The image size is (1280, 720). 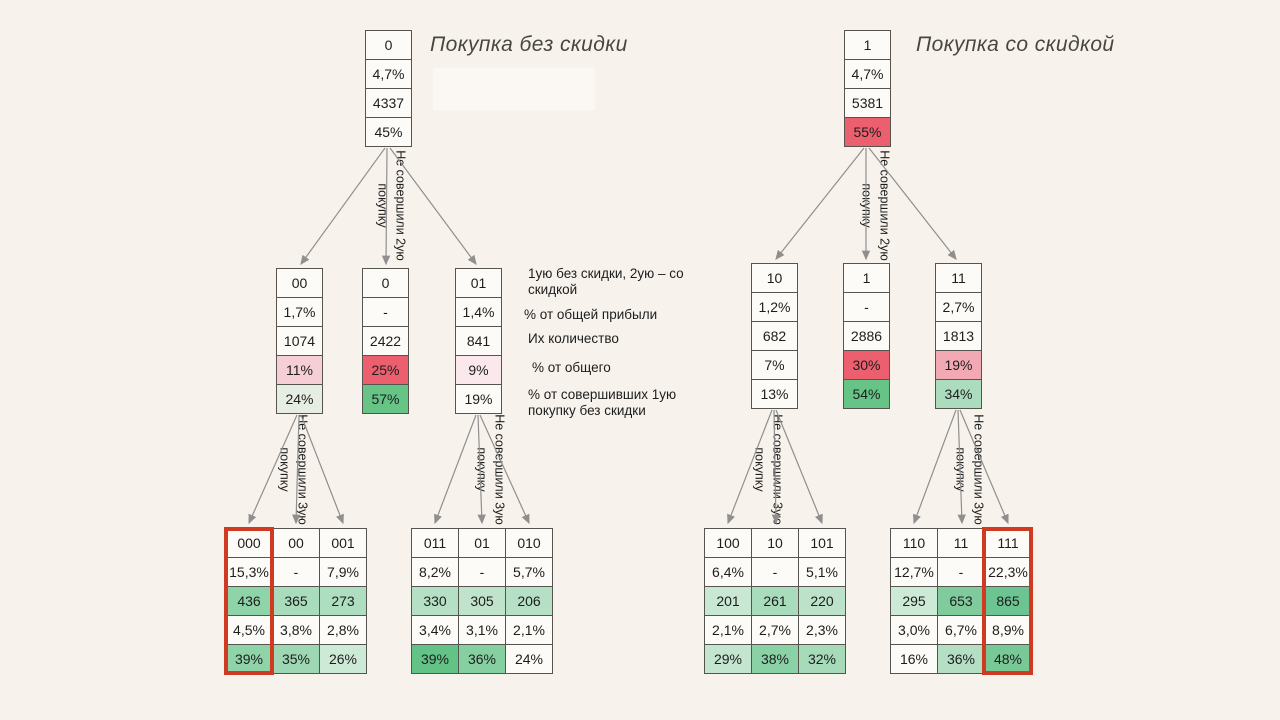 I want to click on legend-share-first-purchase: % от совершивших 1ую покупку без скидки, so click(x=602, y=403).